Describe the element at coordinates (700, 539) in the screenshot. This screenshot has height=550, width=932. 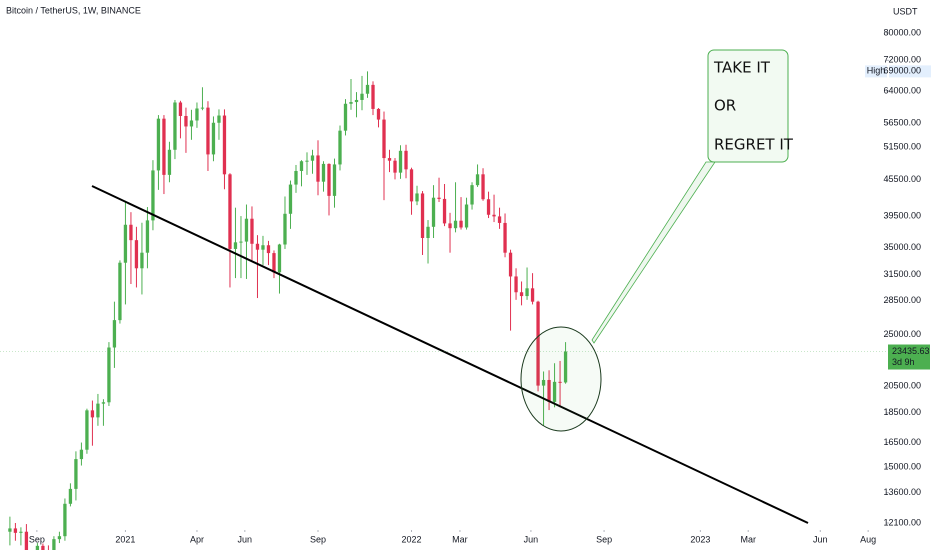
I see `x-tick-label: 2023` at that location.